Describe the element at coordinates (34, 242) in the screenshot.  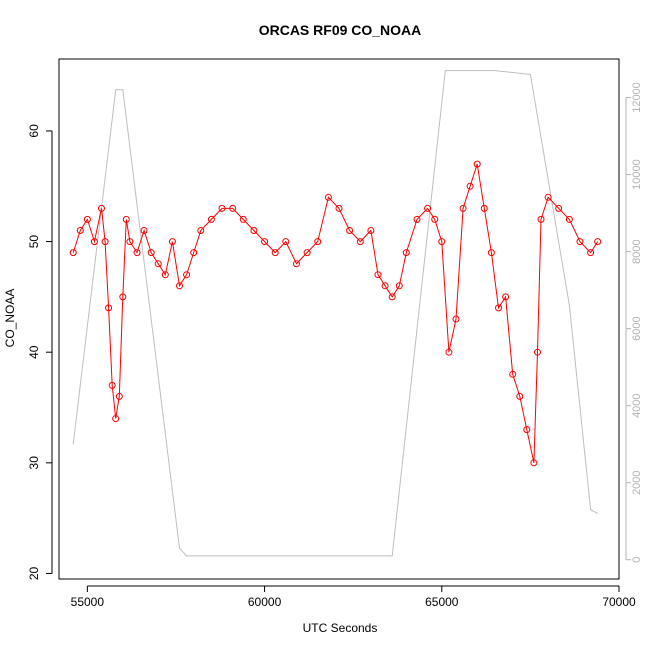
I see `y-tick-label: 50` at that location.